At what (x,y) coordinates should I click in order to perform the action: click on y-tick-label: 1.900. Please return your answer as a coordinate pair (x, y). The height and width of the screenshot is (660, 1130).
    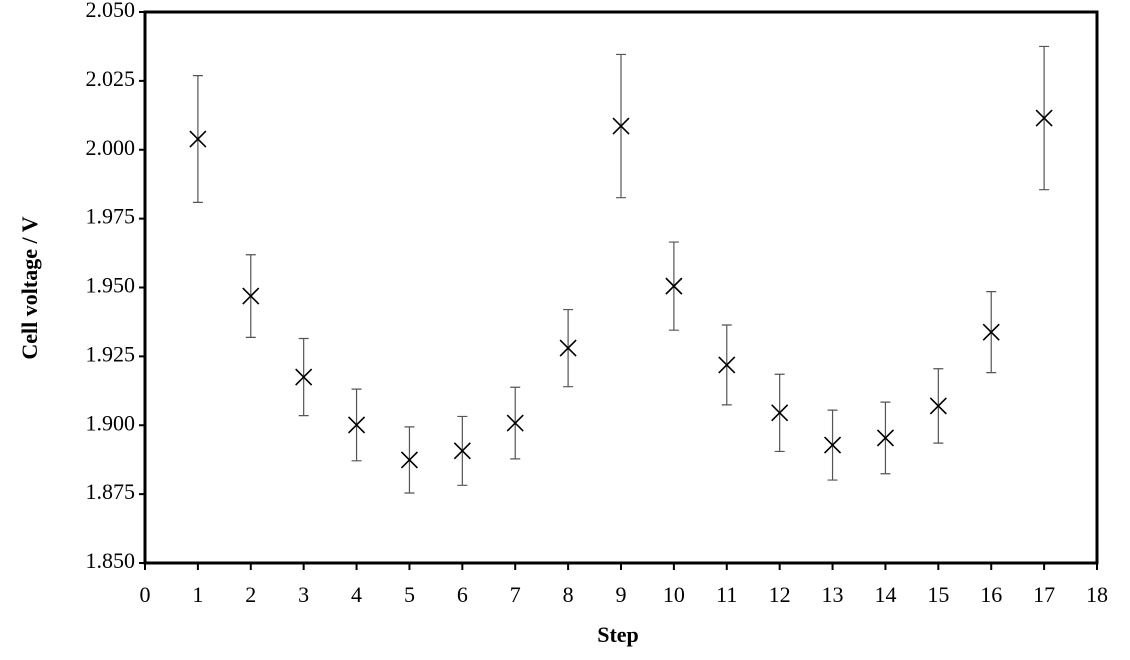
    Looking at the image, I should click on (111, 422).